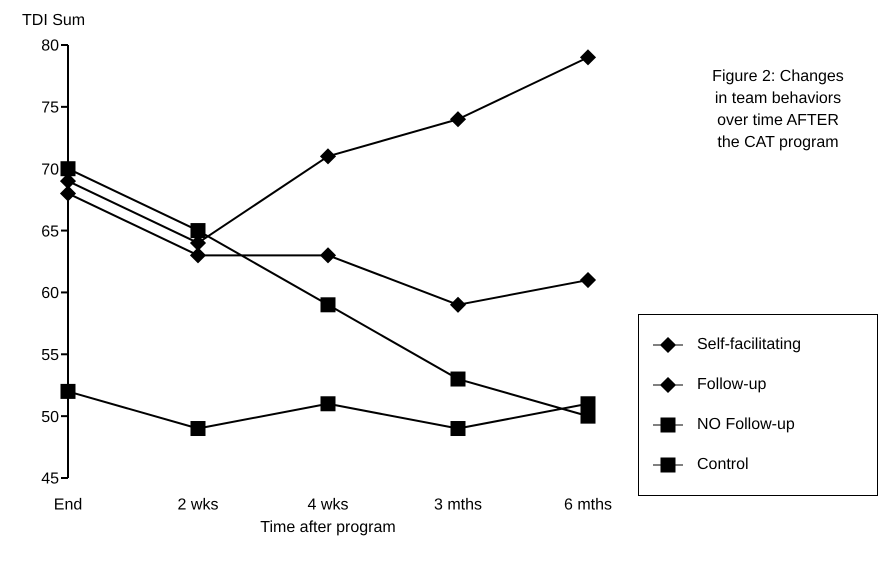  Describe the element at coordinates (731, 385) in the screenshot. I see `legend-label: Follow-up` at that location.